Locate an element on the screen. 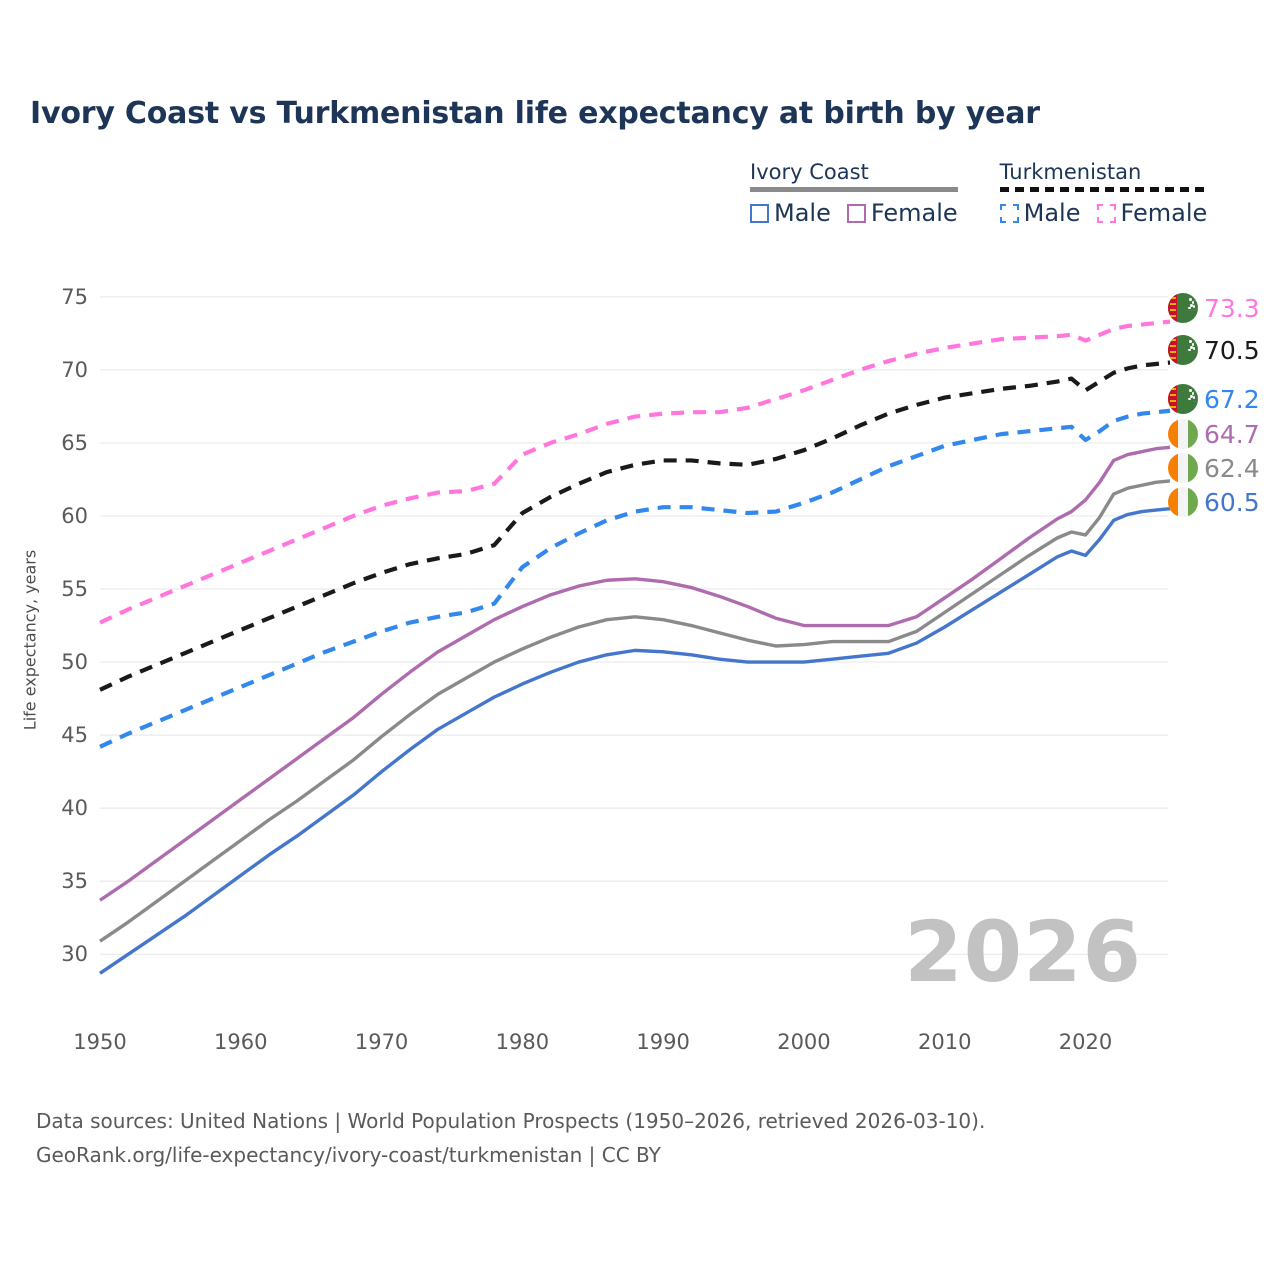 This screenshot has height=1280, width=1280. y-axis-tick-label: 35 is located at coordinates (74, 881).